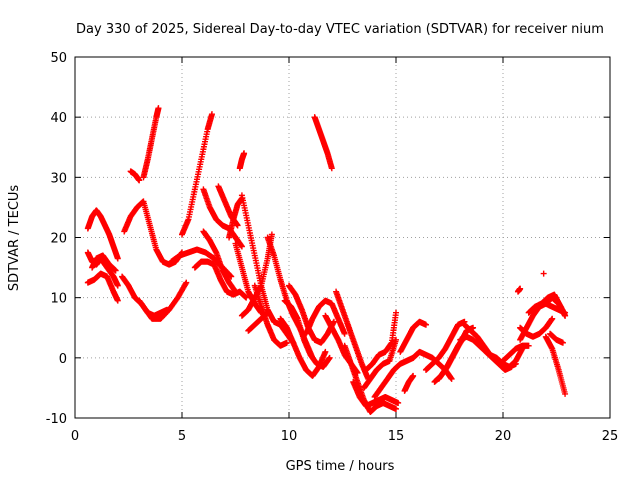  What do you see at coordinates (163, 300) in the screenshot?
I see `series-arc9` at bounding box center [163, 300].